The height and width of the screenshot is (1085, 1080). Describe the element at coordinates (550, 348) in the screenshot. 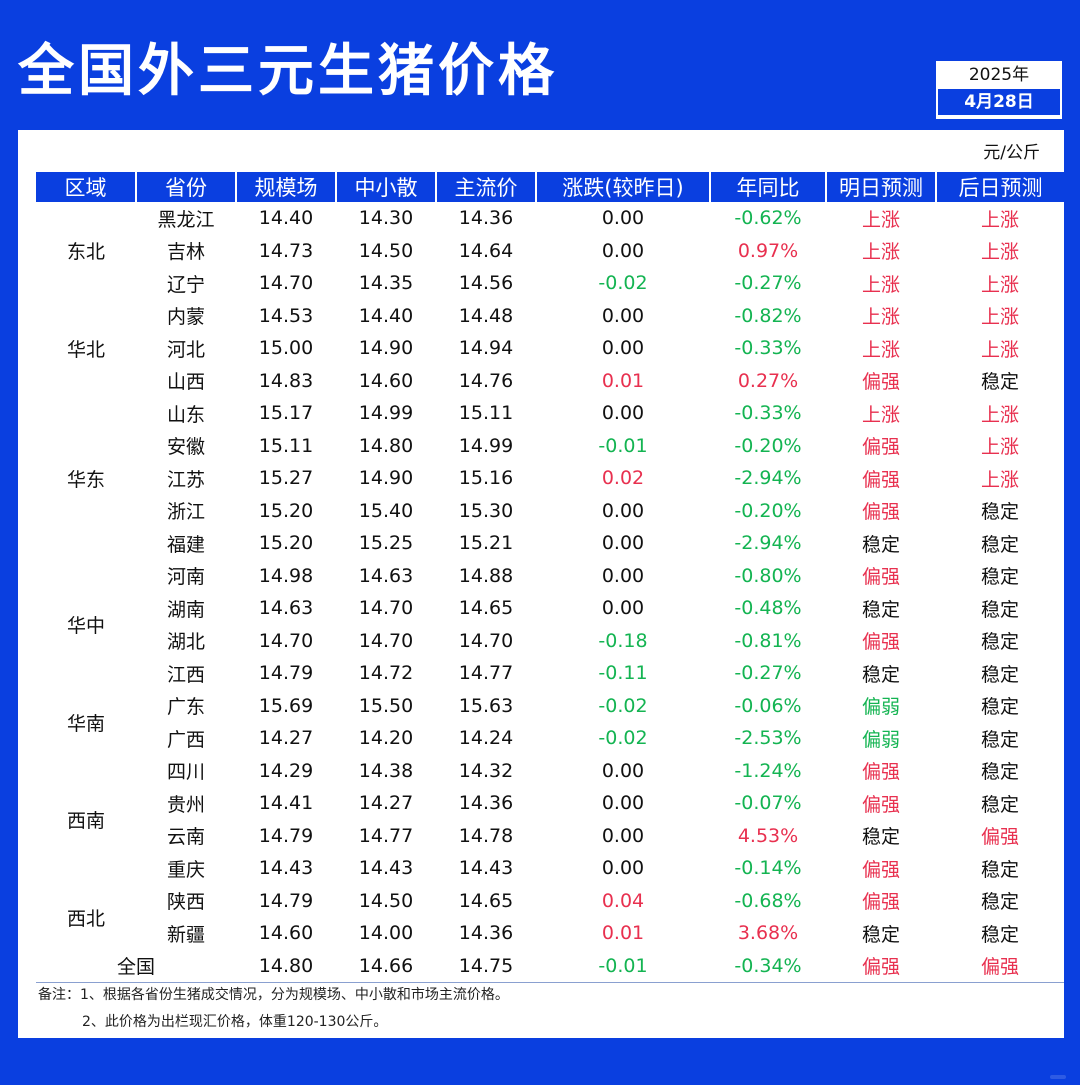

I see `table-row: 河北 15.00 14.90 14.94 0.00 -0.33% 上涨 上涨` at that location.